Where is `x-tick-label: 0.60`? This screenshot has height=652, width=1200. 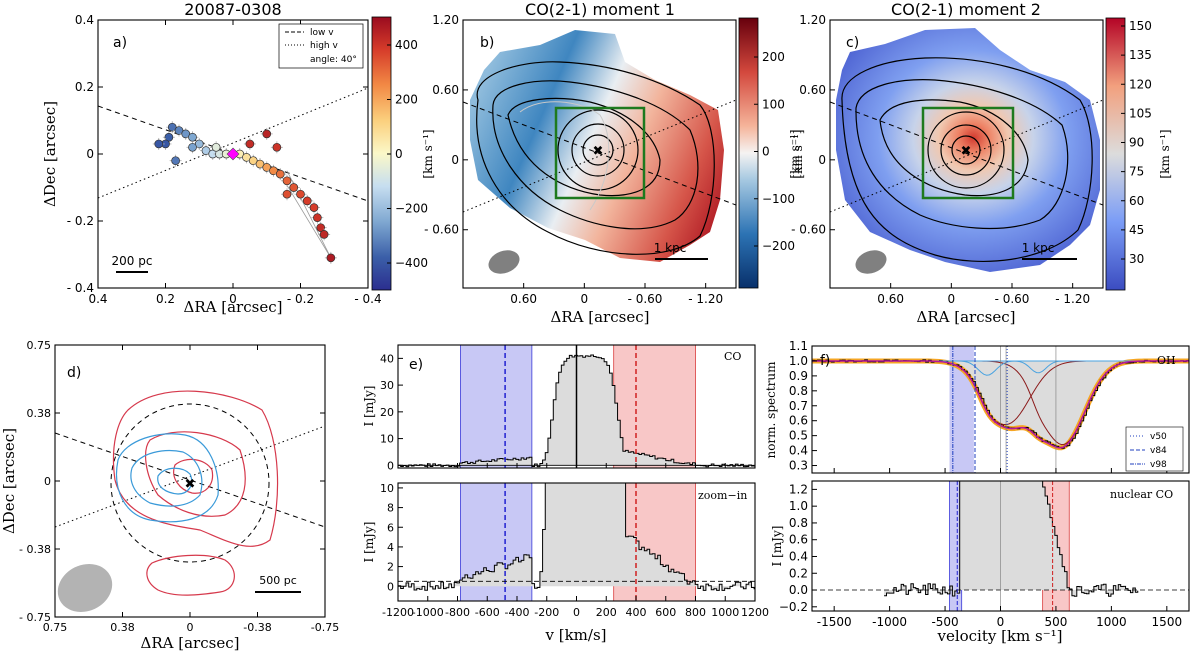 x-tick-label: 0.60 is located at coordinates (523, 299).